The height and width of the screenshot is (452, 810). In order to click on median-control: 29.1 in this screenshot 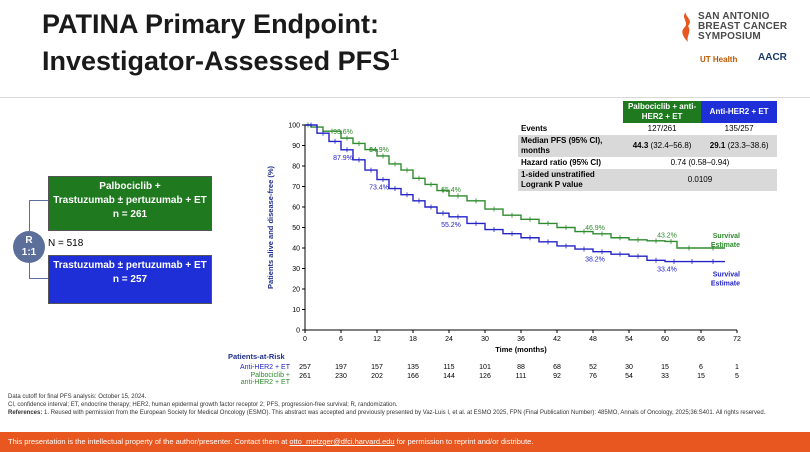, I will do `click(717, 145)`.